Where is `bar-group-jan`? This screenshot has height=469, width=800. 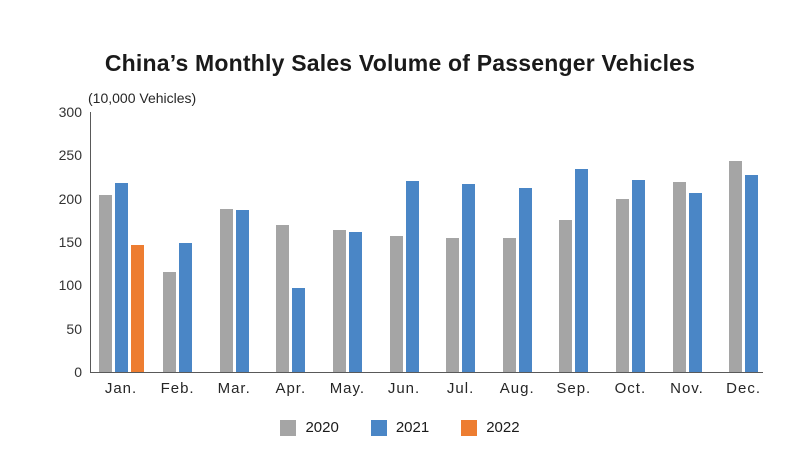
bar-group-jan is located at coordinates (121, 277).